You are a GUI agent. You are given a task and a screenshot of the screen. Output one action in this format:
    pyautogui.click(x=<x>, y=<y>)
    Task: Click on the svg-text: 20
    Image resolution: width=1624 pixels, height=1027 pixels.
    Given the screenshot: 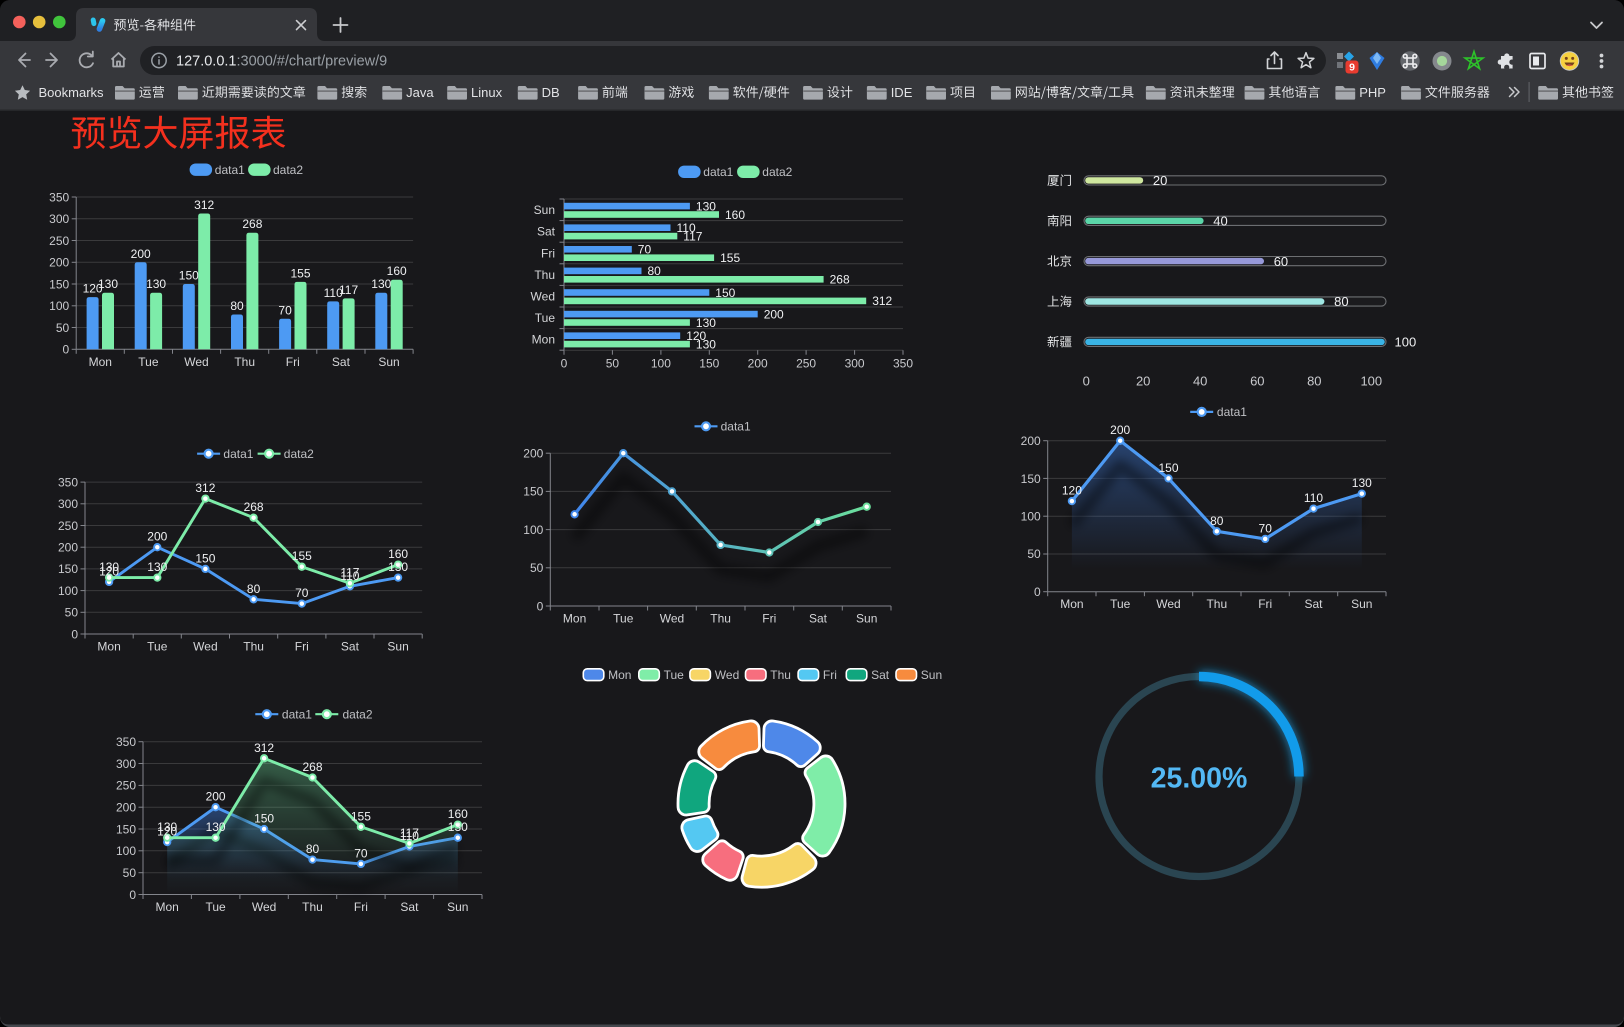 What is the action you would take?
    pyautogui.click(x=1160, y=180)
    